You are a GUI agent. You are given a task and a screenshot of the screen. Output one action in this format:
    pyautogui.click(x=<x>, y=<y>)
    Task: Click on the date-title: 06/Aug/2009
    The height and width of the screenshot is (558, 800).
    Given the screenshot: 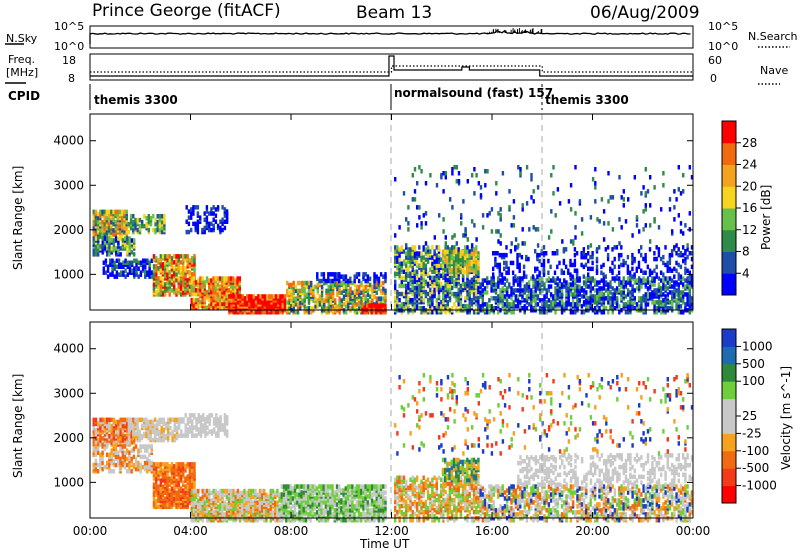 What is the action you would take?
    pyautogui.click(x=645, y=13)
    